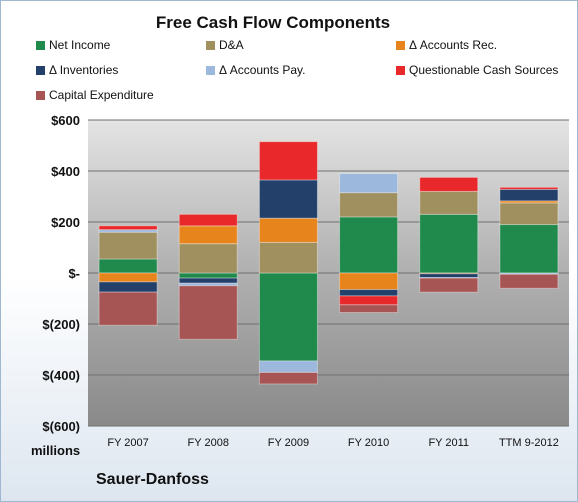  Describe the element at coordinates (65, 120) in the screenshot. I see `y-tick-label: $600` at that location.